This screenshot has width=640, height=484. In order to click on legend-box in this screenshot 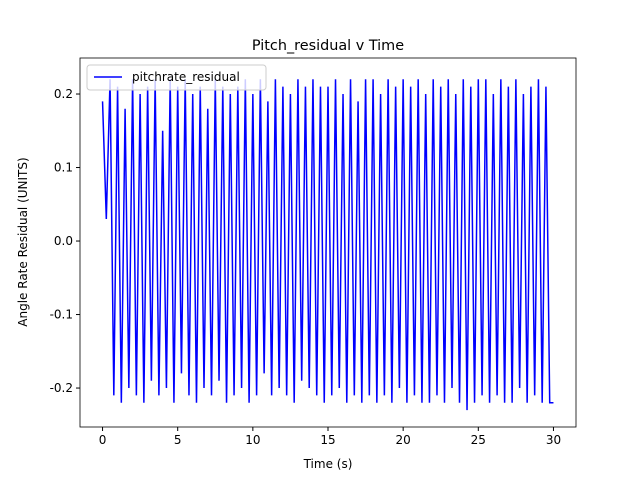, I will do `click(176, 77)`.